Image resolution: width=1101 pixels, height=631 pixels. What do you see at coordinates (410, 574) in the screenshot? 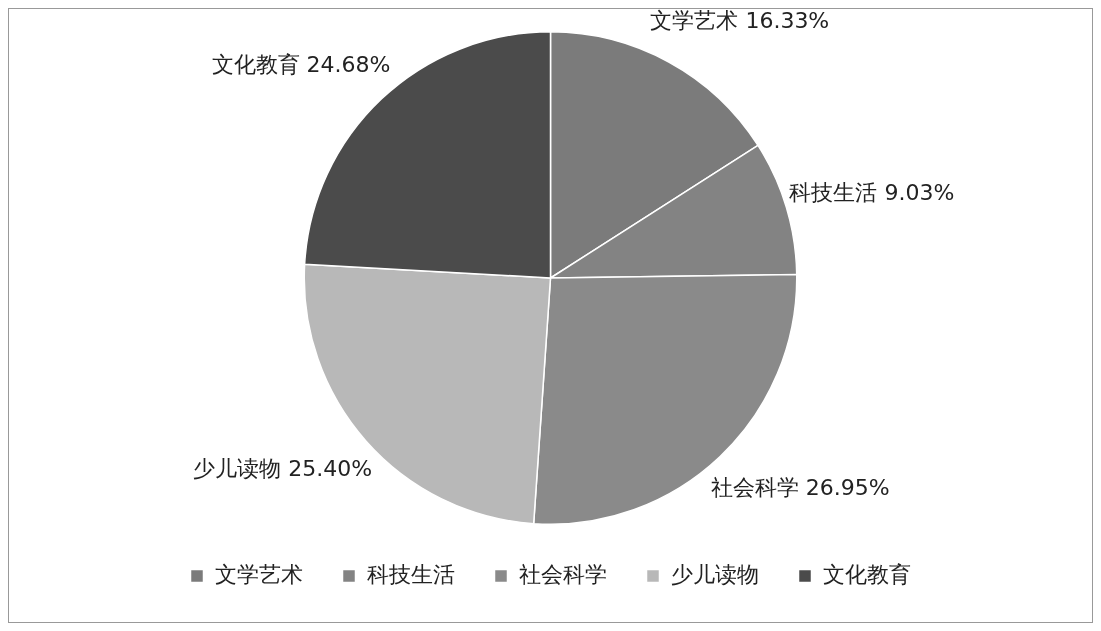
I see `legend-label: 科技生活` at bounding box center [410, 574].